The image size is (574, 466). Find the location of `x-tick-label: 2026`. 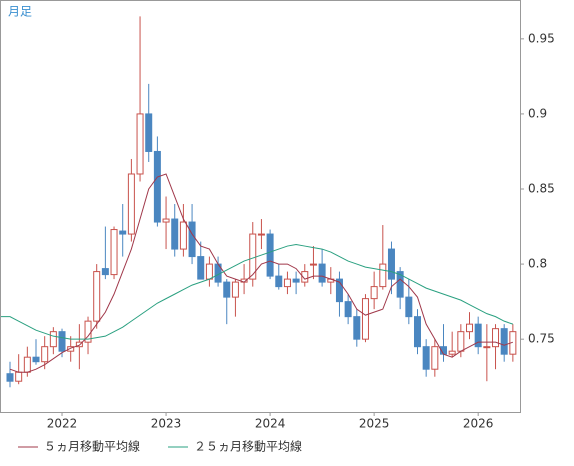

x-tick-label: 2026 is located at coordinates (478, 424).